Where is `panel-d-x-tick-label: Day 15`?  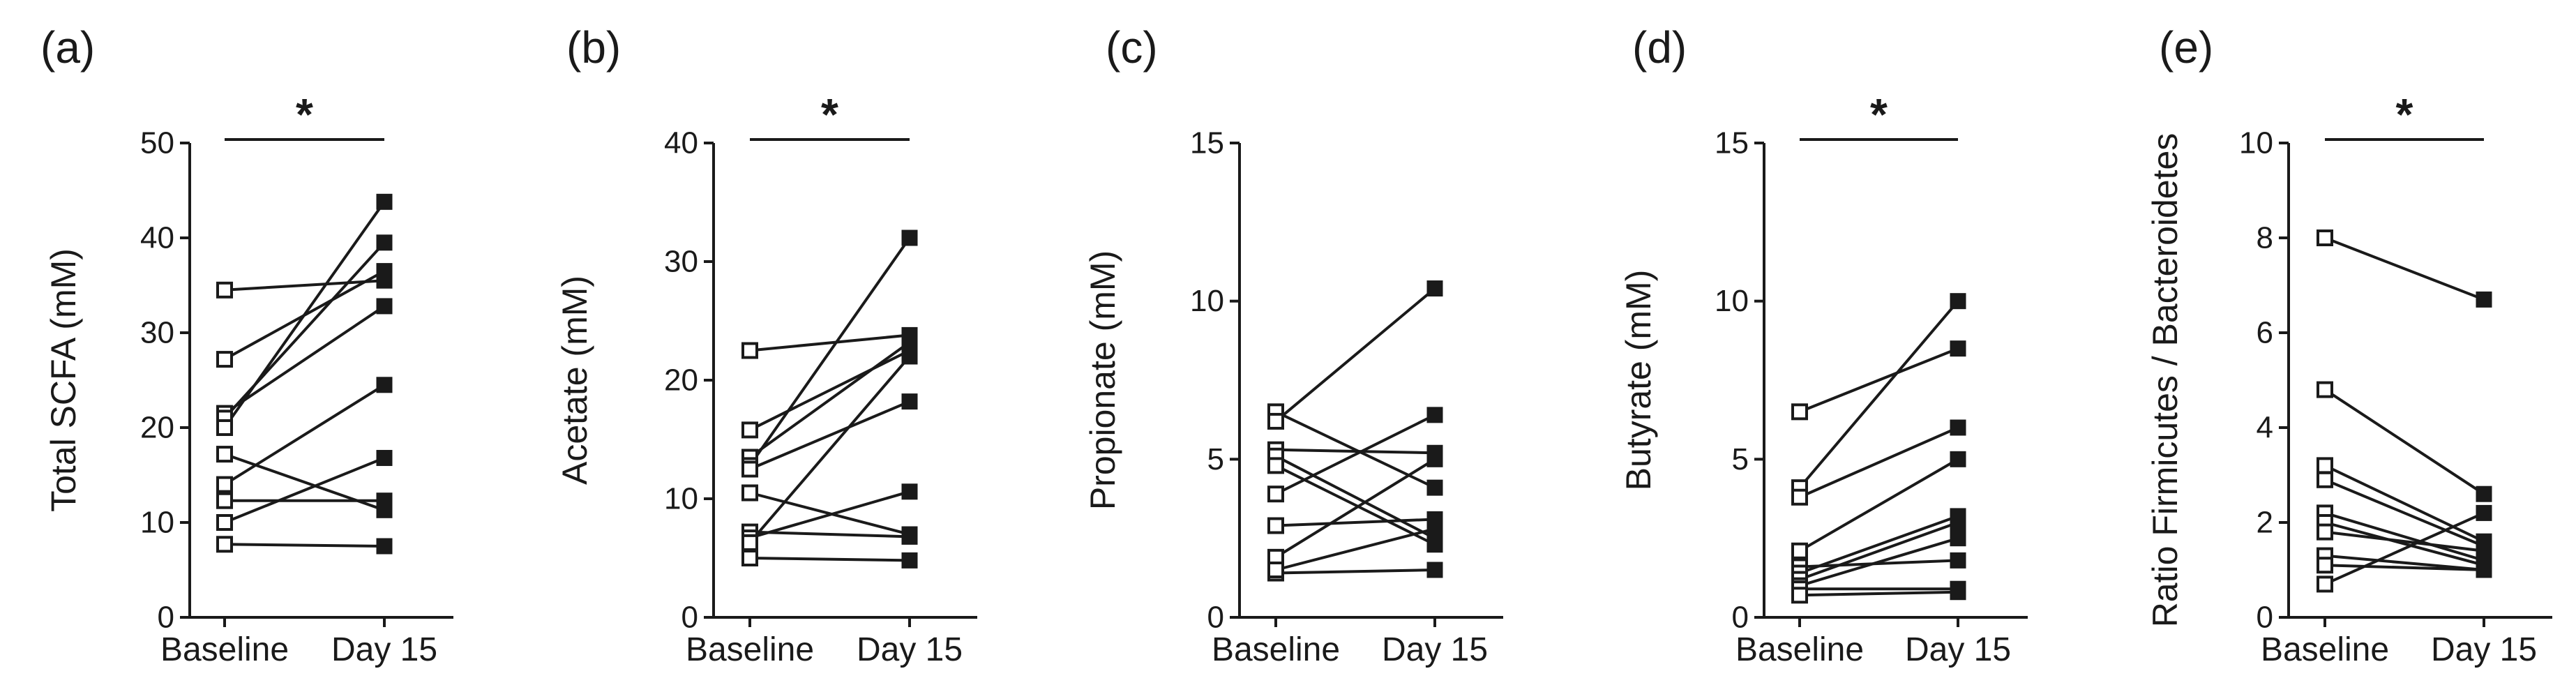 panel-d-x-tick-label: Day 15 is located at coordinates (1958, 649).